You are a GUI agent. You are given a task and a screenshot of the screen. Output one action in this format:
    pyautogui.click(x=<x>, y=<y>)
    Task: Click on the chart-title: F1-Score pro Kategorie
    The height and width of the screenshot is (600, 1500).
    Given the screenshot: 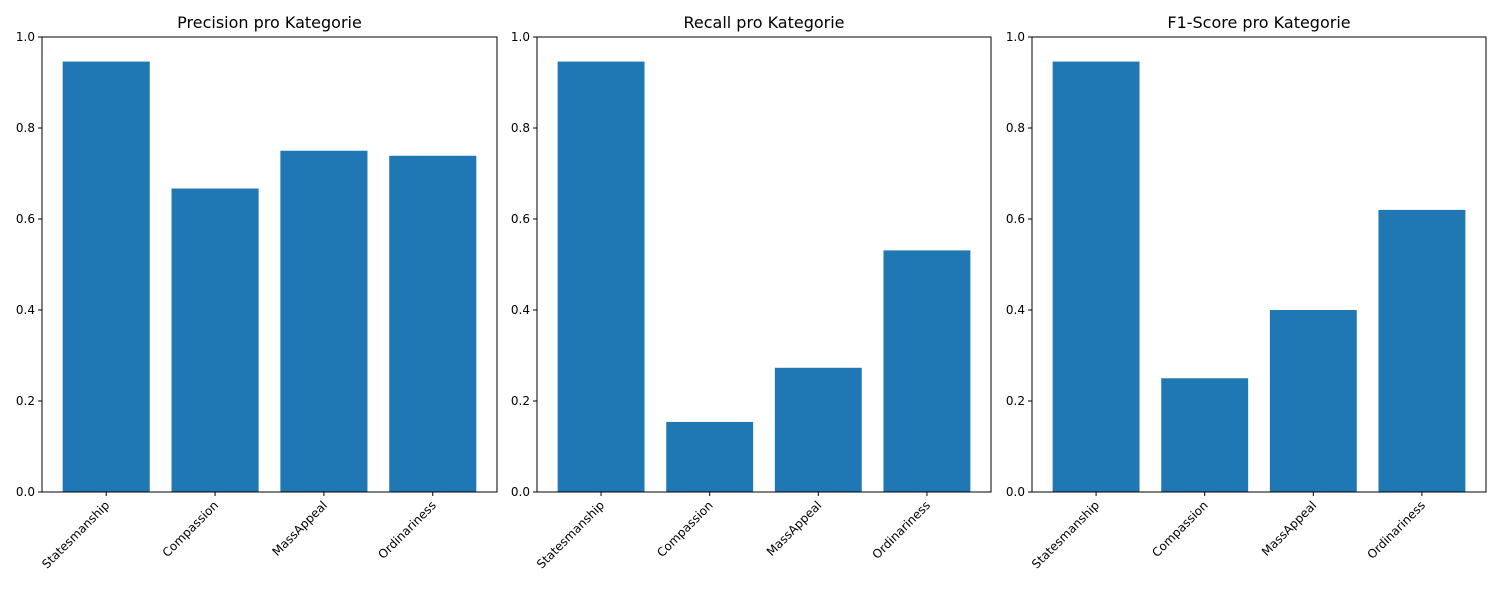 What is the action you would take?
    pyautogui.click(x=1258, y=22)
    